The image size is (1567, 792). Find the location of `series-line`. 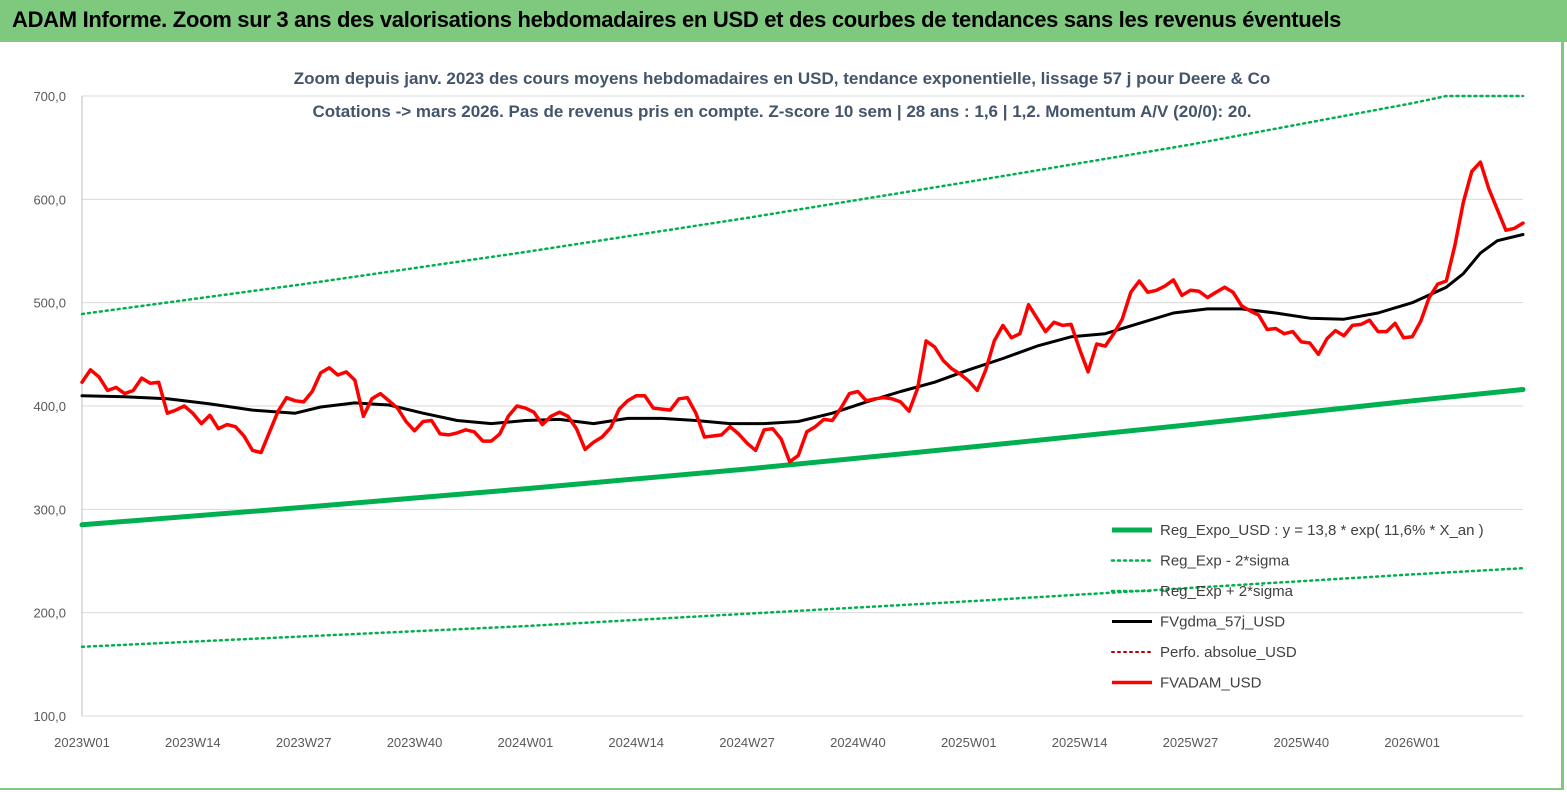

series-line is located at coordinates (802, 607).